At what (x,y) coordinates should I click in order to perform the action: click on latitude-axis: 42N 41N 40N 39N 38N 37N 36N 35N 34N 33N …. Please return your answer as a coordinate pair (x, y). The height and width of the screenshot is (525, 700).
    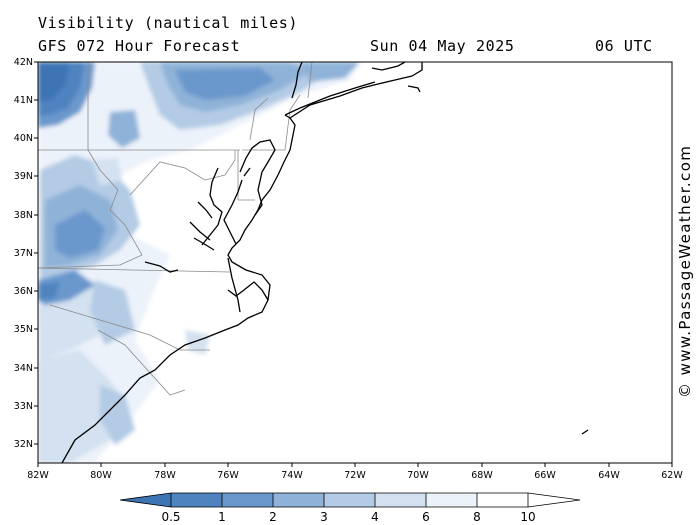
    Looking at the image, I should click on (26, 253).